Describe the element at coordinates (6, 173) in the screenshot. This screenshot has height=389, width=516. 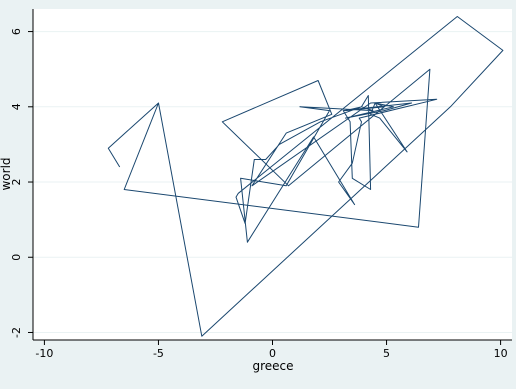
I see `y-axis-label: world` at that location.